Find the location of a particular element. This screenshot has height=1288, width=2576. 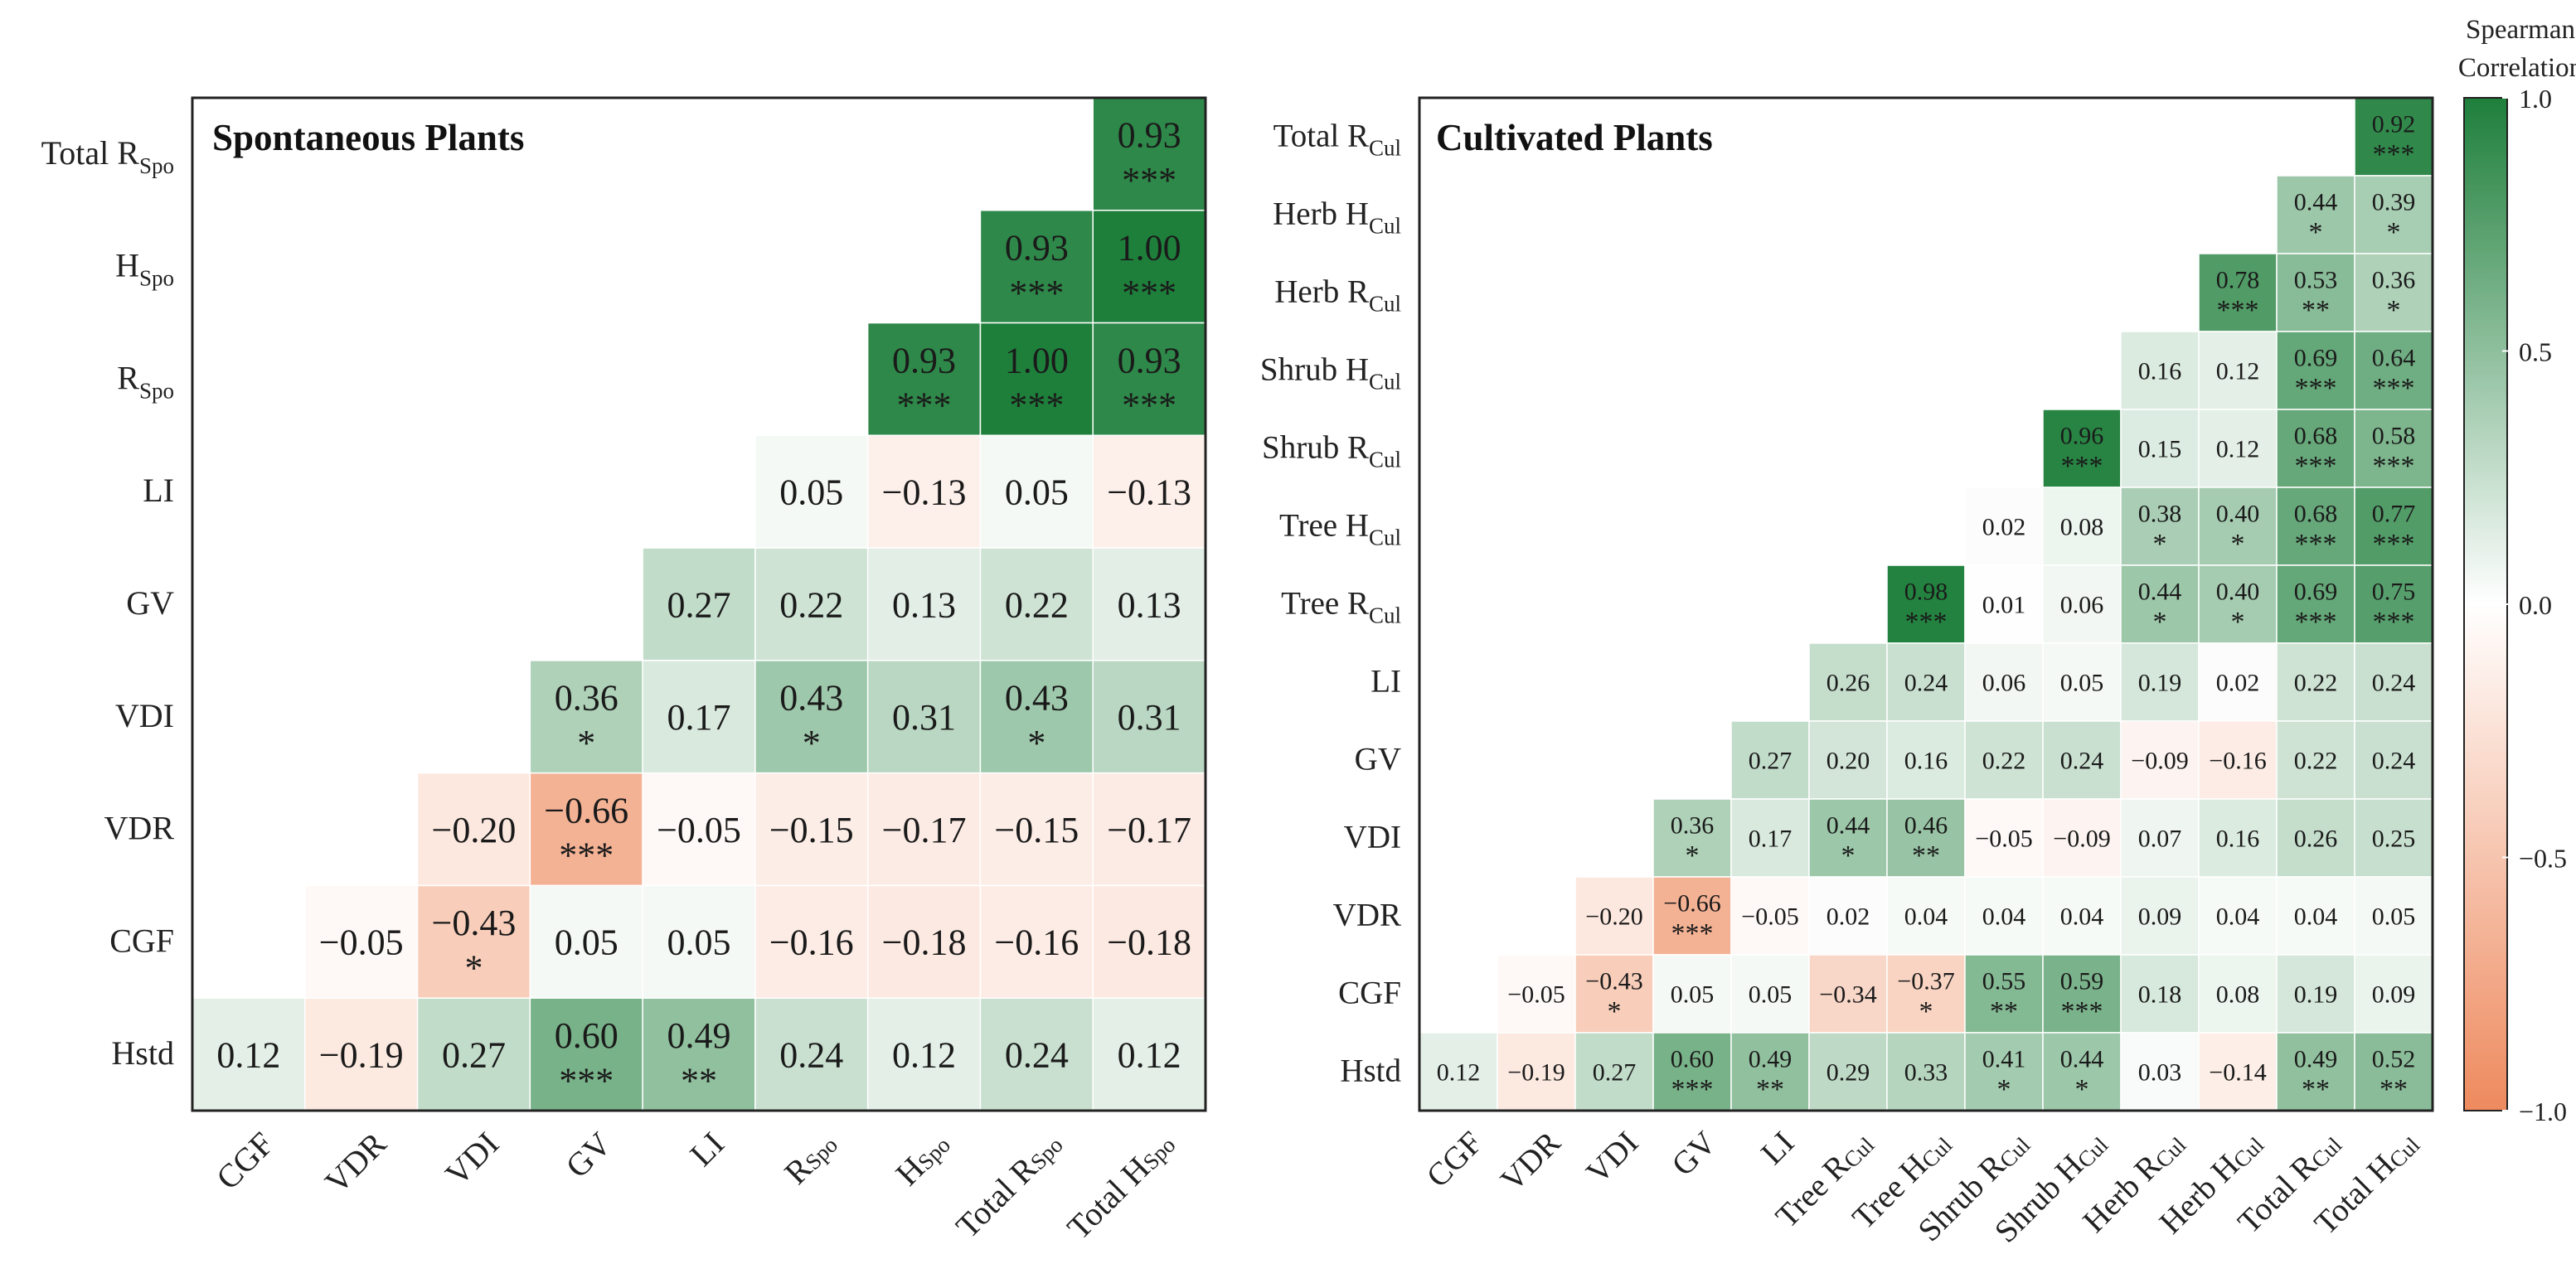

cell-value-label: 0.12 is located at coordinates (2238, 371).